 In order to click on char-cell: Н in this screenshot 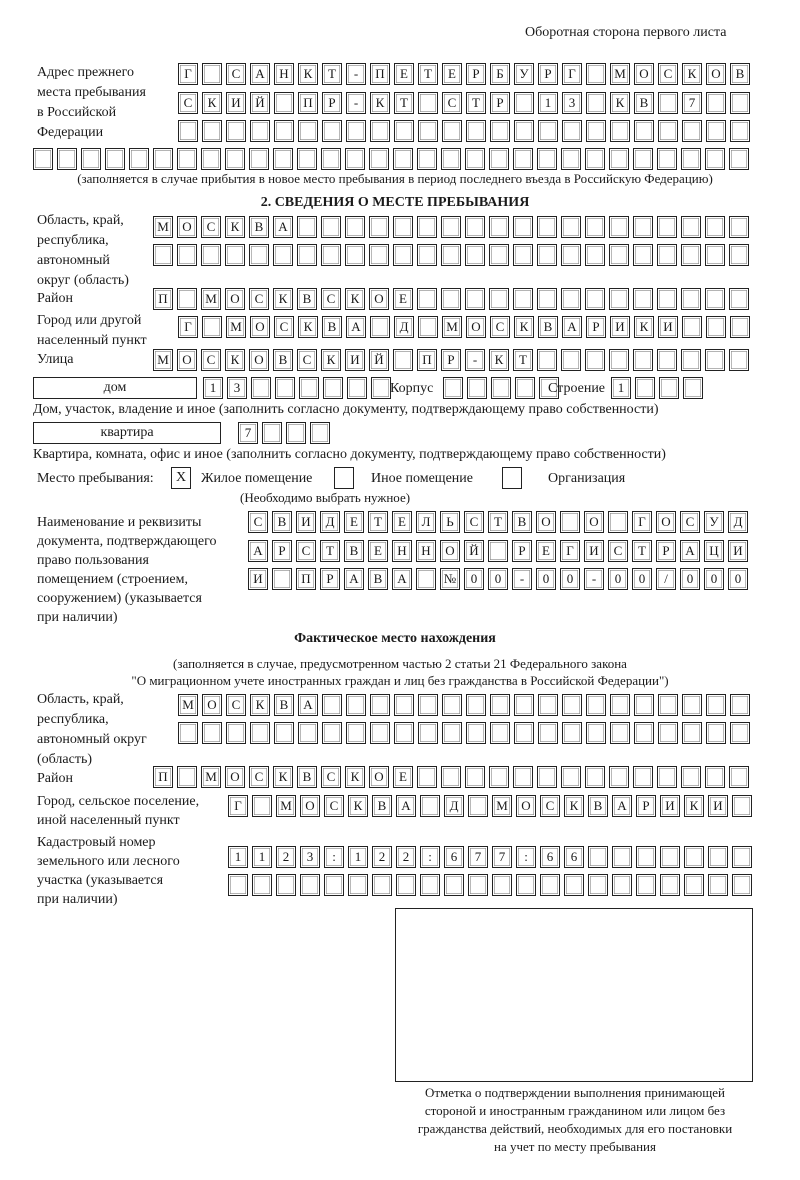, I will do `click(284, 74)`.